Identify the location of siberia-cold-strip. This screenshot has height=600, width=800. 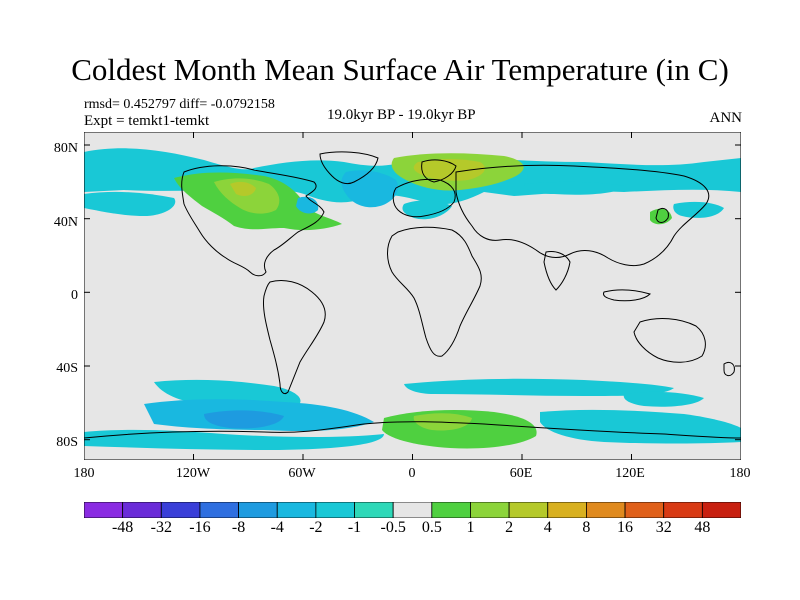
(574, 188).